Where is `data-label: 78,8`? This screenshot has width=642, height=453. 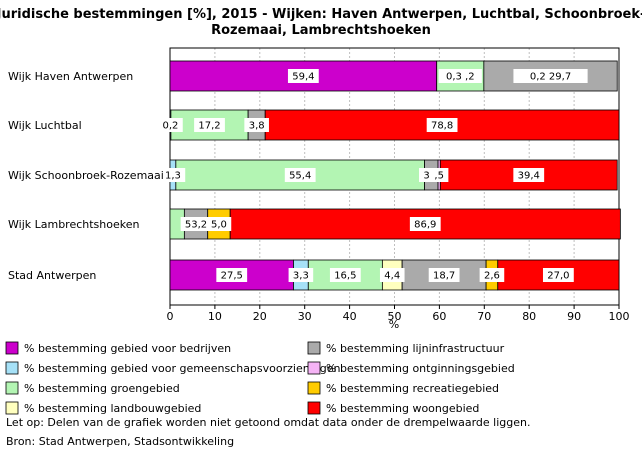 data-label: 78,8 is located at coordinates (442, 126).